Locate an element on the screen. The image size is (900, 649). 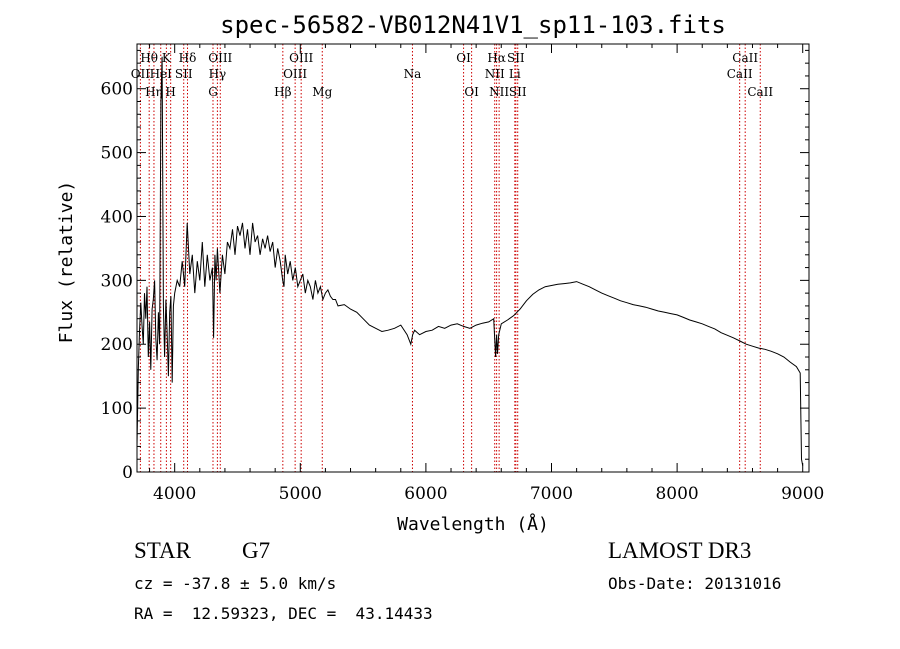
x-tick-label-4000: 4000 is located at coordinates (174, 494).